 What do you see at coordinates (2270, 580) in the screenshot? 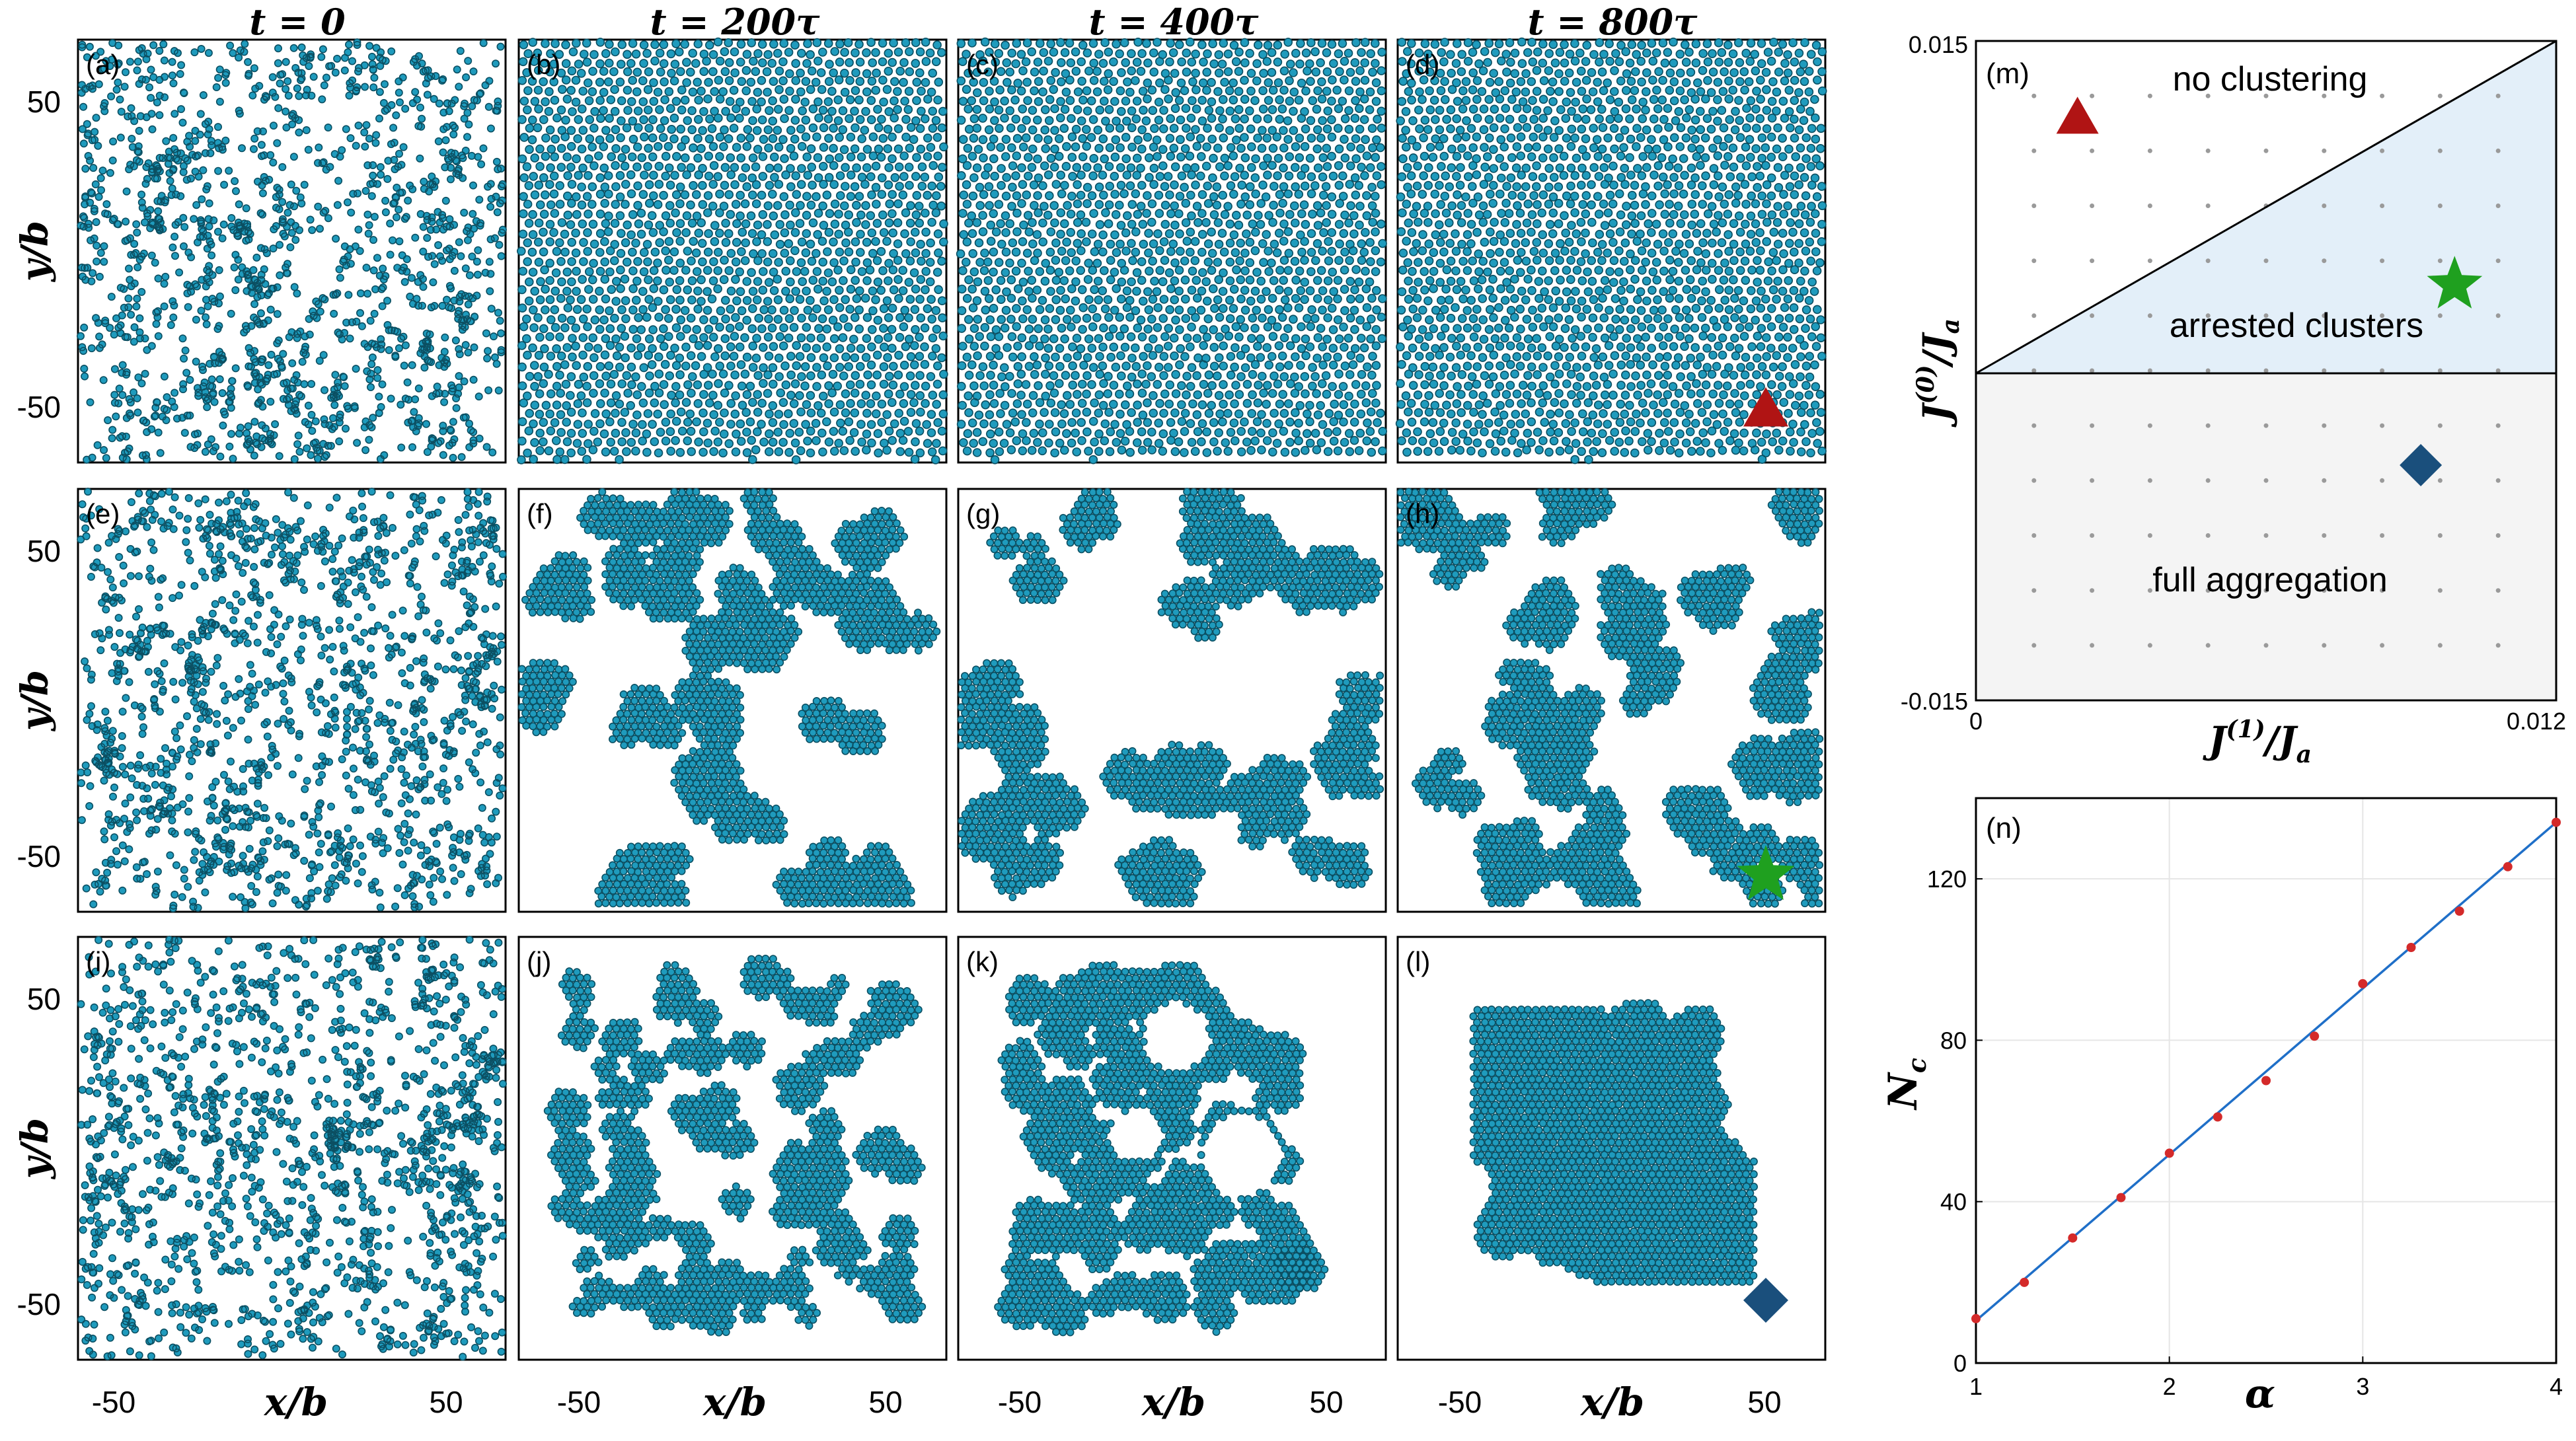
I see `region-label-full-aggregation: full aggregation` at bounding box center [2270, 580].